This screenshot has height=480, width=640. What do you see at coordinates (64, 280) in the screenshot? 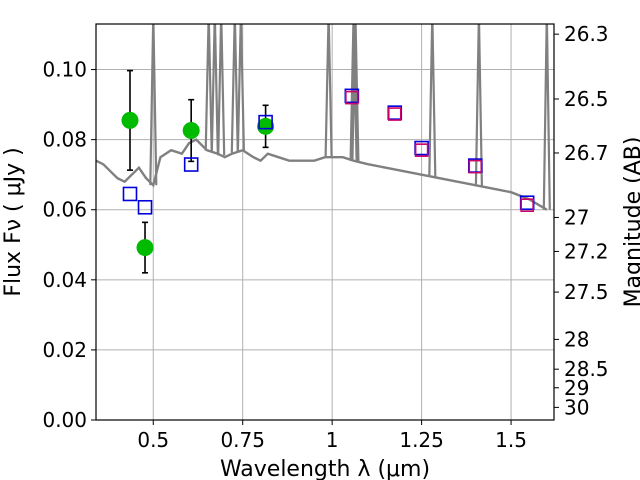
I see `y-tick-label: 0.04` at bounding box center [64, 280].